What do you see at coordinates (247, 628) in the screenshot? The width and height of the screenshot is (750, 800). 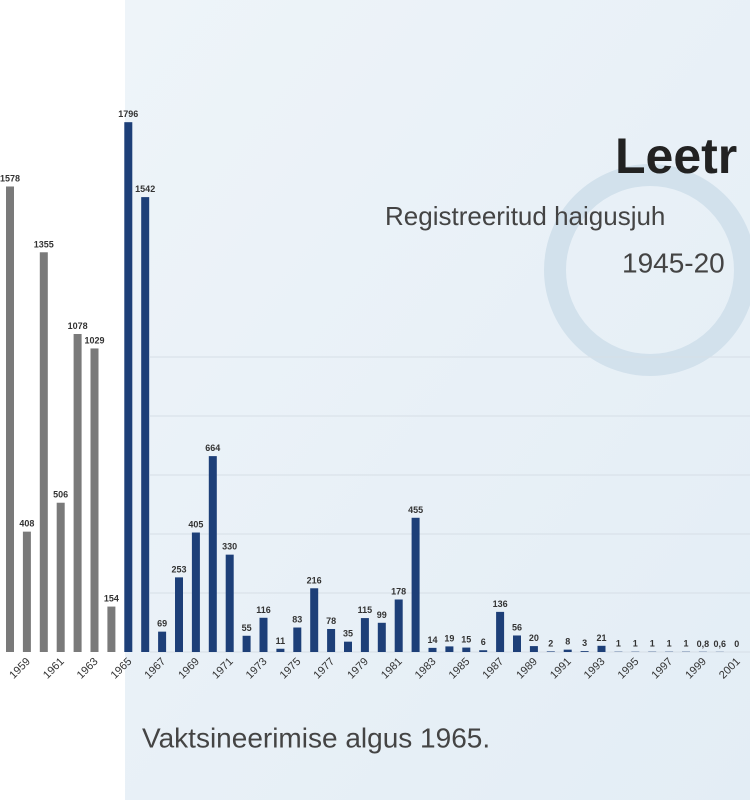 I see `value-label: 55` at bounding box center [247, 628].